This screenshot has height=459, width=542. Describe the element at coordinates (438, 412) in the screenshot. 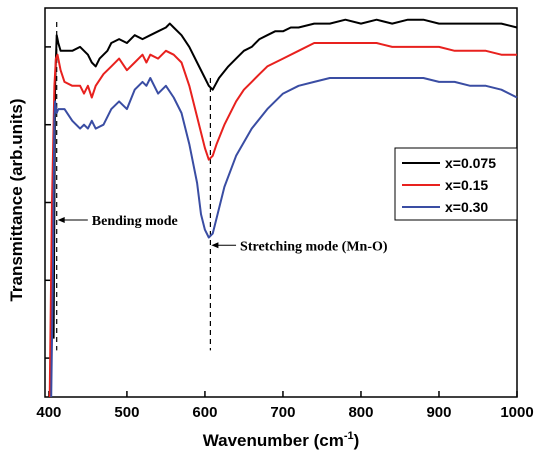

I see `x-tick-label-900: 900` at that location.